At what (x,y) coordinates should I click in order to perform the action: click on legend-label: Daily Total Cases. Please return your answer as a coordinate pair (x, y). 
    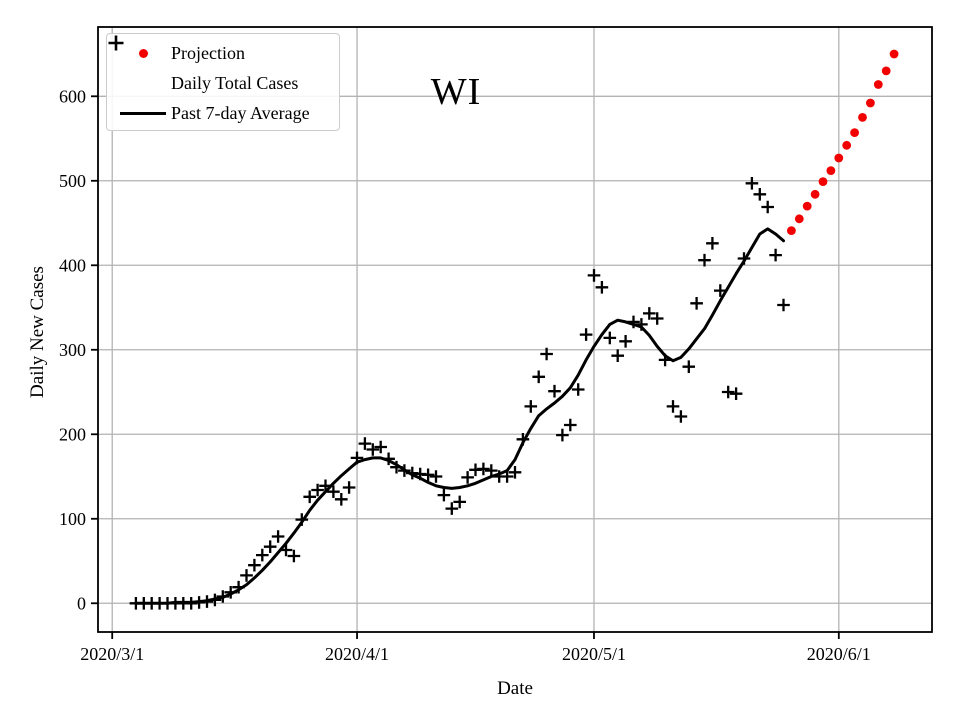
    Looking at the image, I should click on (235, 82).